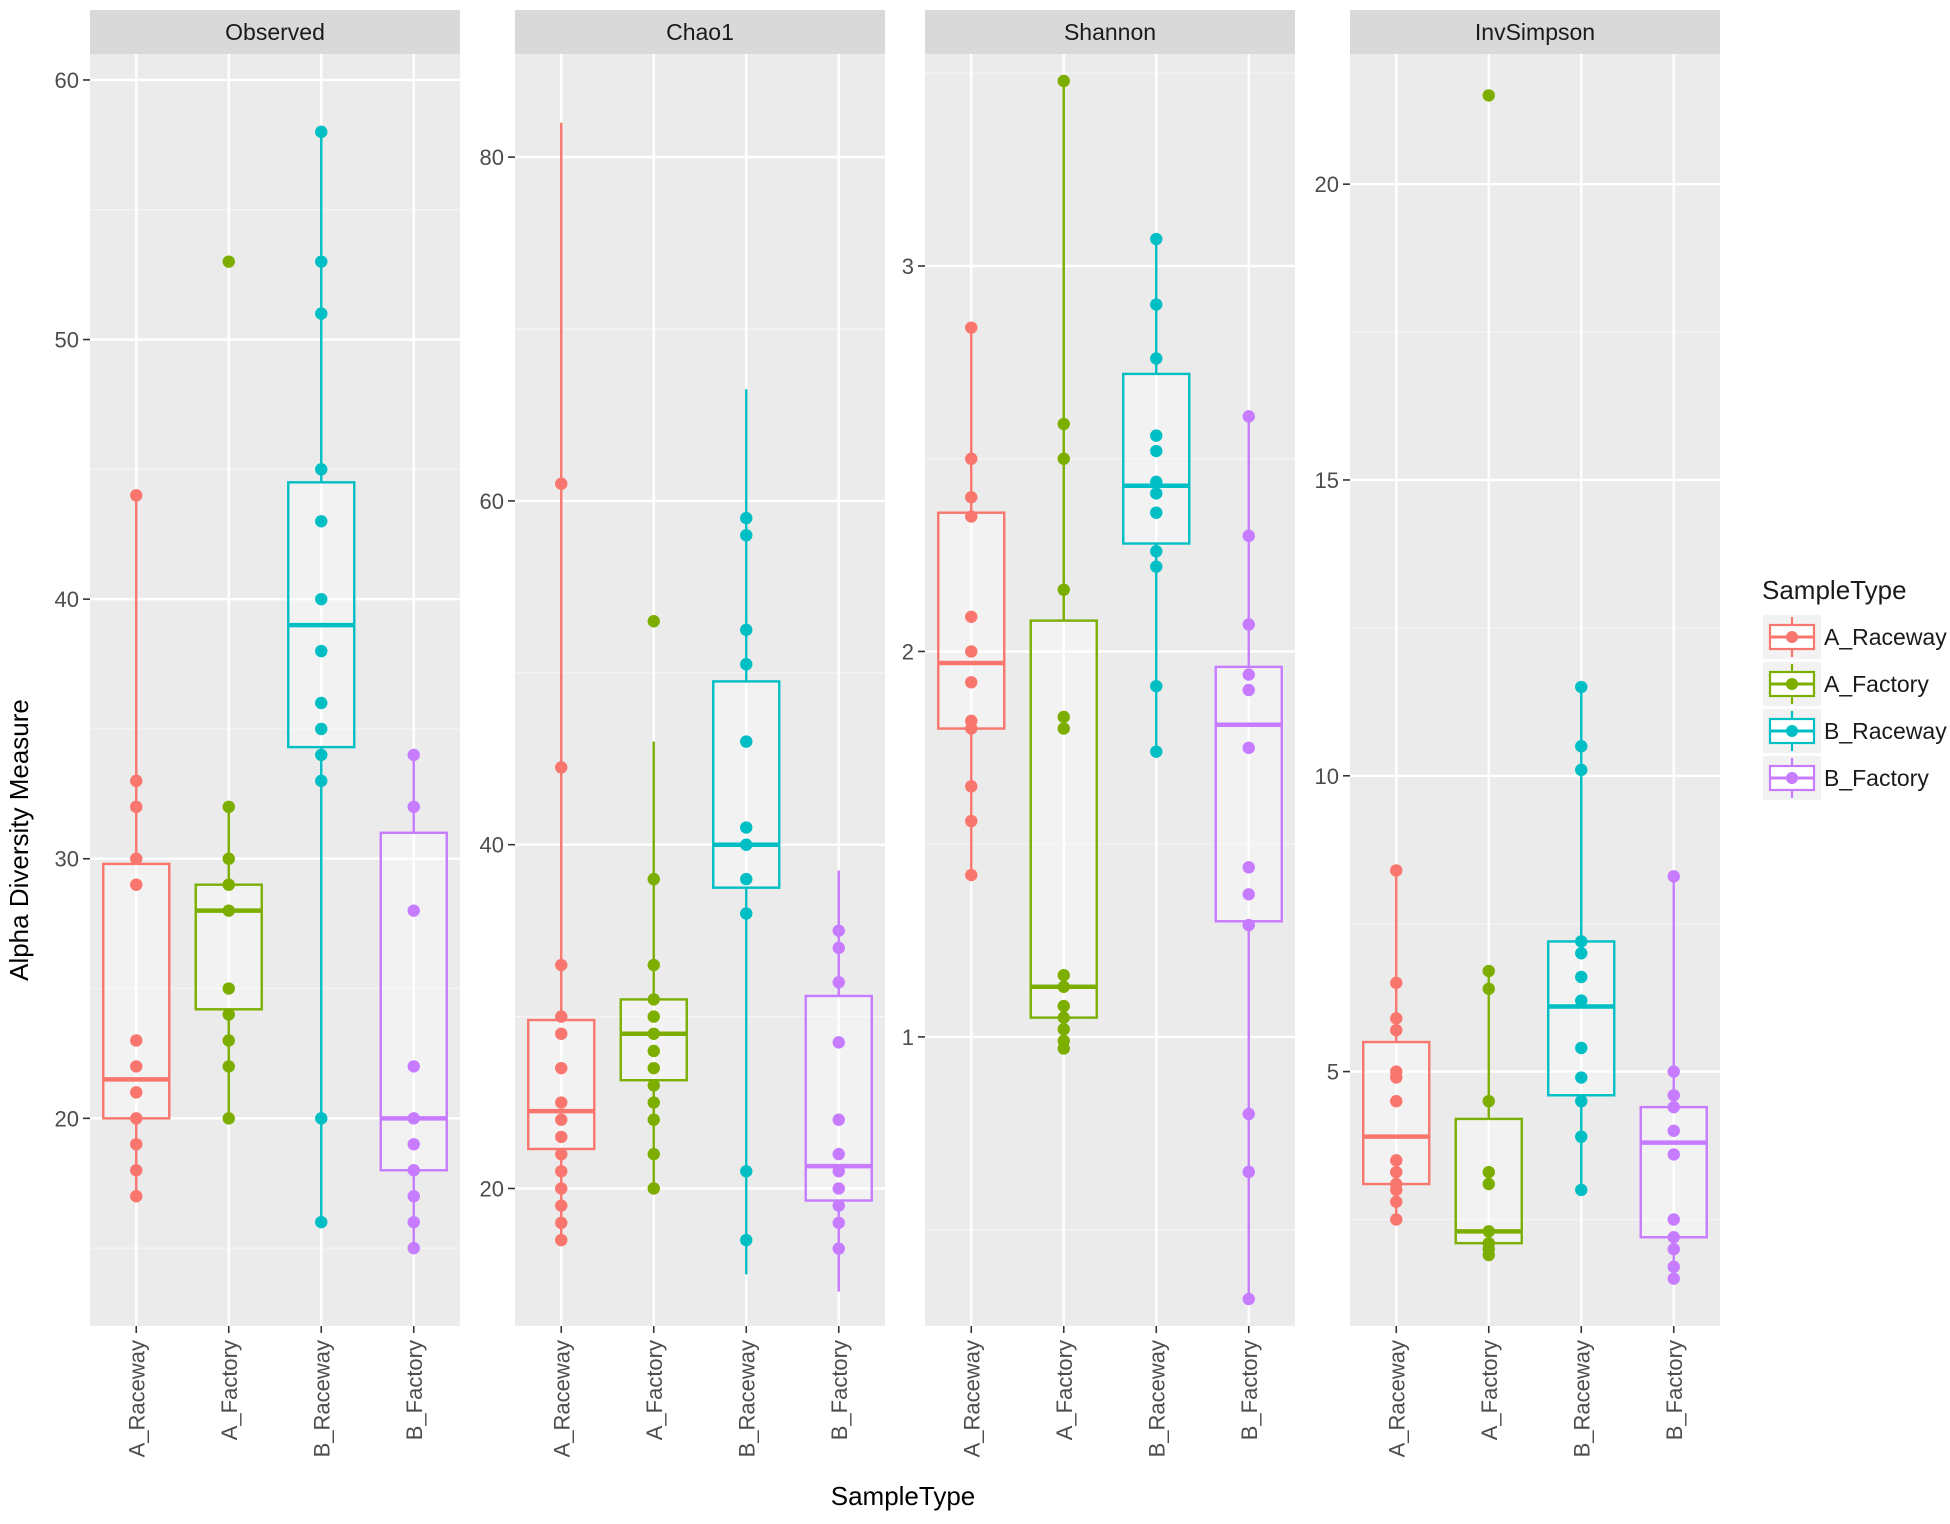 Image resolution: width=1950 pixels, height=1524 pixels. Describe the element at coordinates (1535, 32) in the screenshot. I see `facet-strip` at that location.